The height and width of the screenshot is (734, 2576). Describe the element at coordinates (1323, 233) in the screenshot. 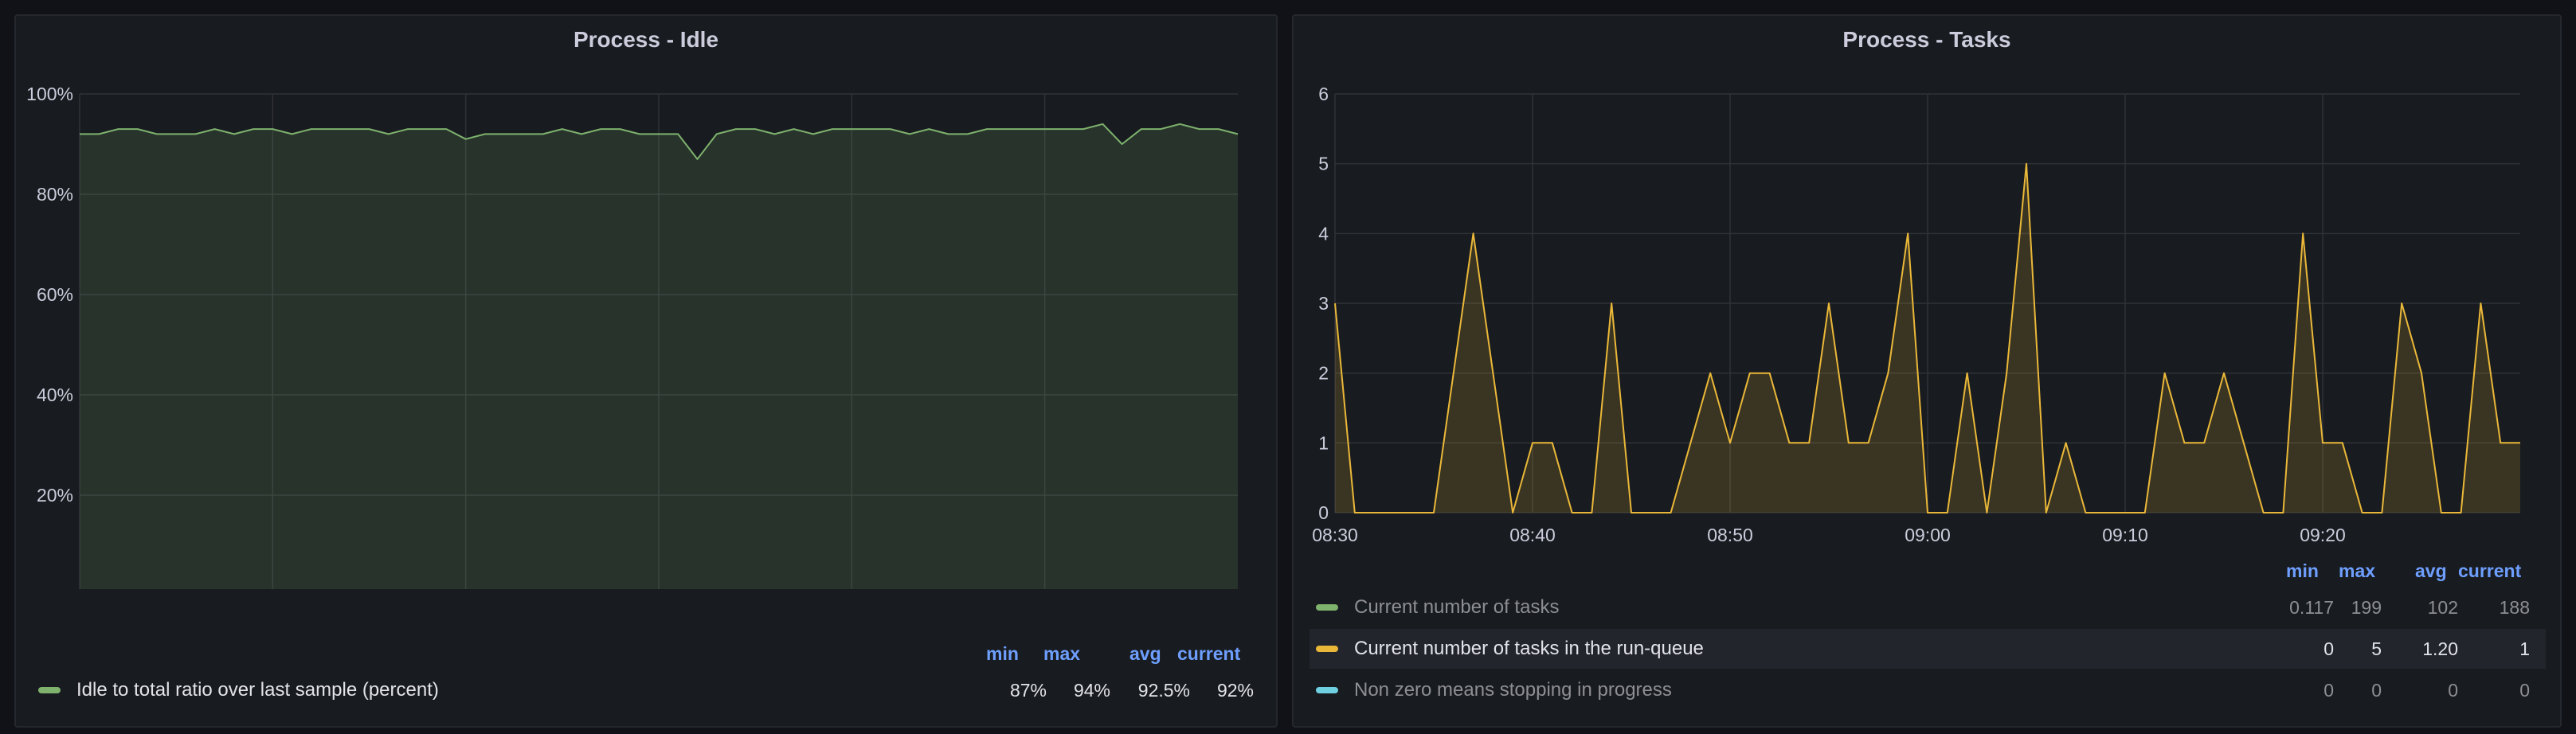

I see `y-tick-label: 4` at that location.